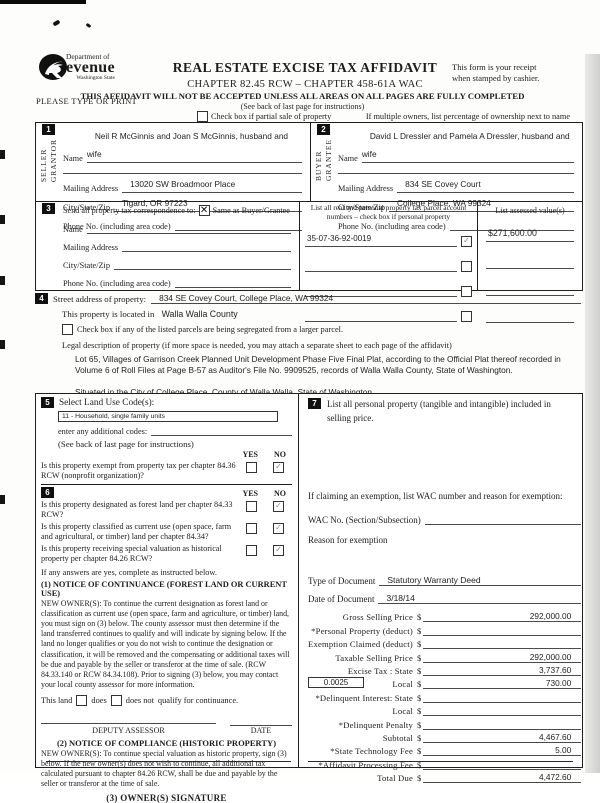 This screenshot has height=803, width=600. Describe the element at coordinates (43, 2) in the screenshot. I see `scan-artifact-bar` at that location.